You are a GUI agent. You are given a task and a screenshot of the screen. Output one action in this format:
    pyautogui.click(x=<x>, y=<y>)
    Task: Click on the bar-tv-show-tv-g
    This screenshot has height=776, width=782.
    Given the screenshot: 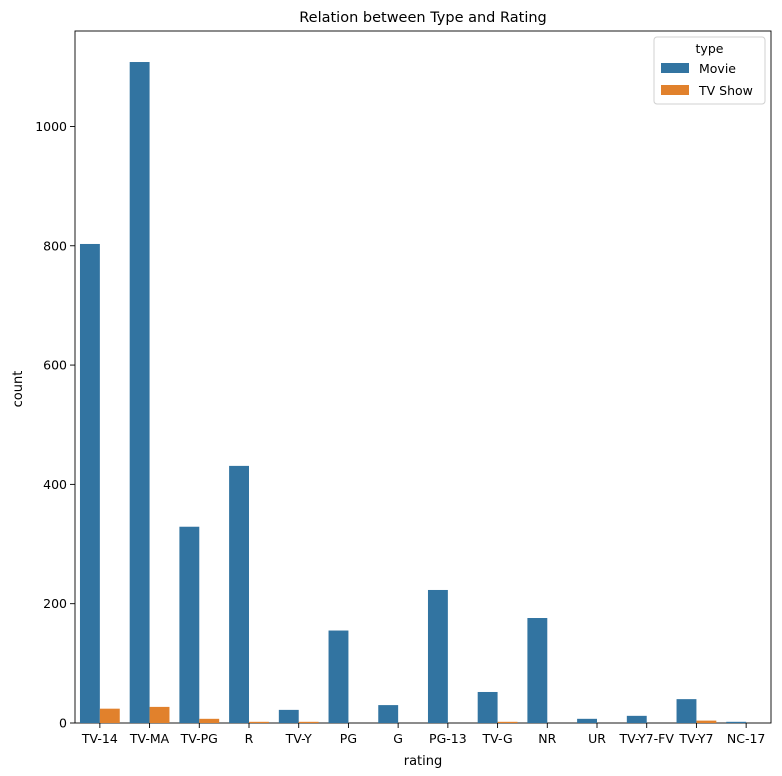 What is the action you would take?
    pyautogui.click(x=507, y=722)
    